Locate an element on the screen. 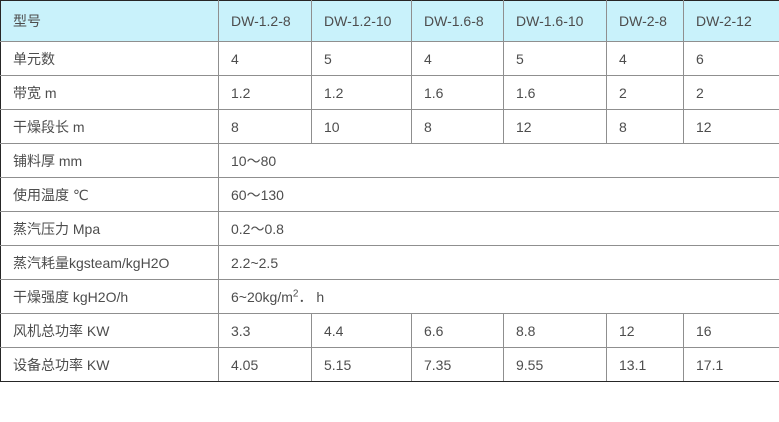  row-label: 带宽 m is located at coordinates (109, 92).